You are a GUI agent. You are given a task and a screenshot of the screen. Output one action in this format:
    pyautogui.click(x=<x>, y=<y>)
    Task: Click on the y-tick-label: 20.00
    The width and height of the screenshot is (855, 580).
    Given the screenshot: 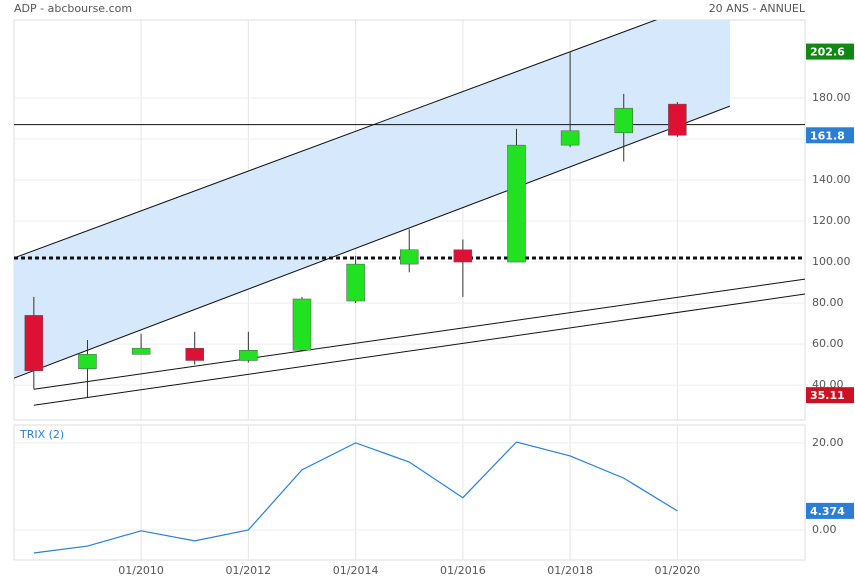 What is the action you would take?
    pyautogui.click(x=828, y=442)
    